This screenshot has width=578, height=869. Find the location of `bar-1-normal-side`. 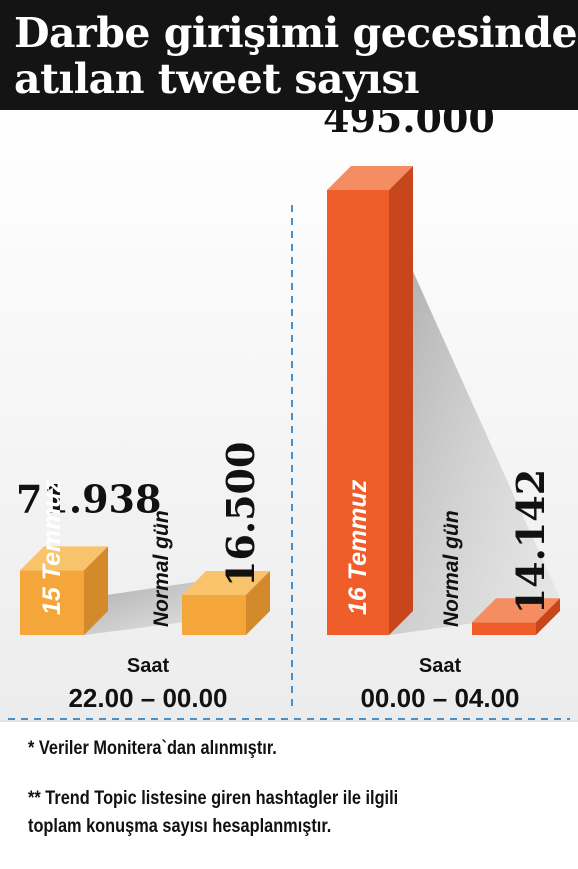

bar-1-normal-side is located at coordinates (258, 603).